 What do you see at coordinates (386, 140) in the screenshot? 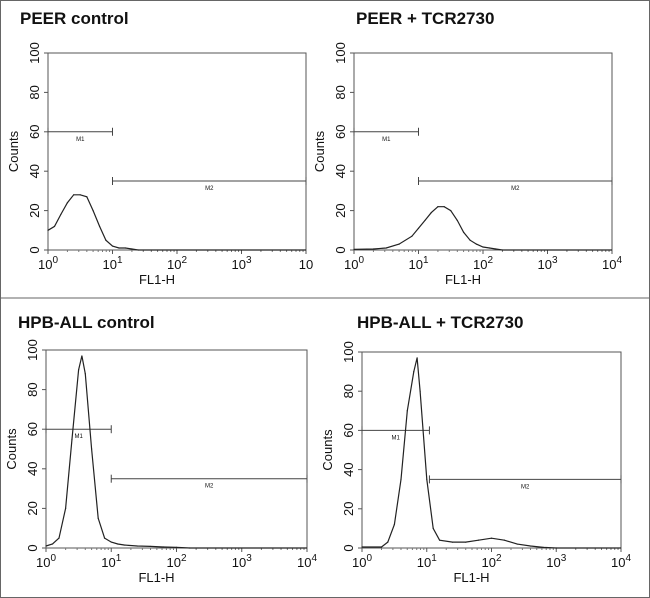
I see `marker-label: M1` at bounding box center [386, 140].